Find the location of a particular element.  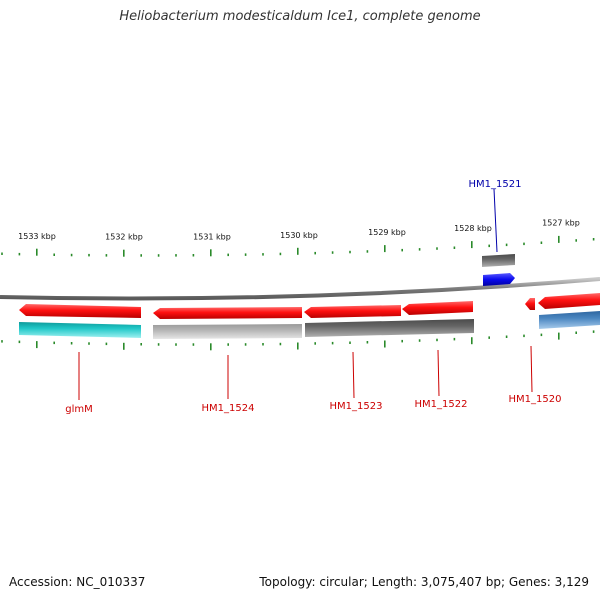

gene-label-hm1-1523: HM1_1523 is located at coordinates (356, 406).